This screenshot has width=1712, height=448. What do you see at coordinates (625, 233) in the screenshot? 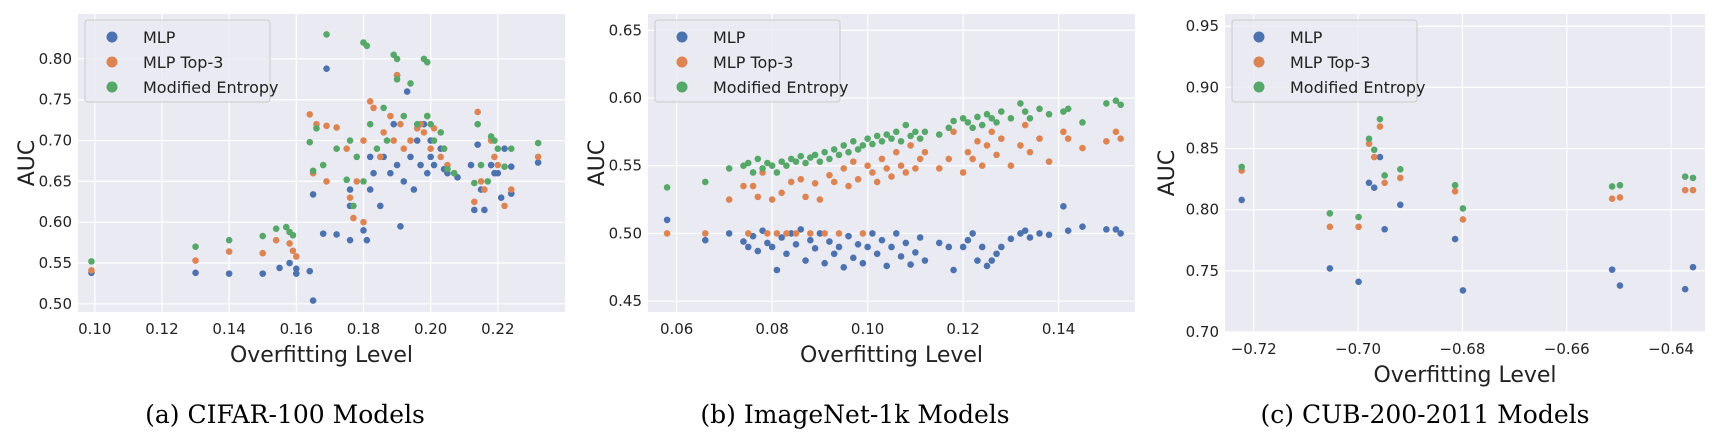
I see `y-tick-label: 0.50` at bounding box center [625, 233].